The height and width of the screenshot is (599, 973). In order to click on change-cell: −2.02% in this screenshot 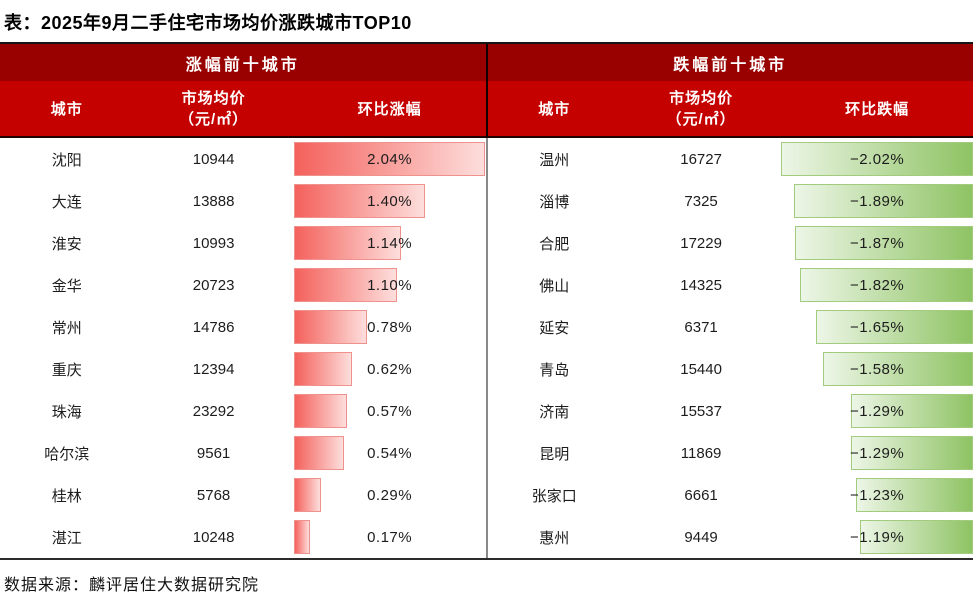, I will do `click(877, 159)`.